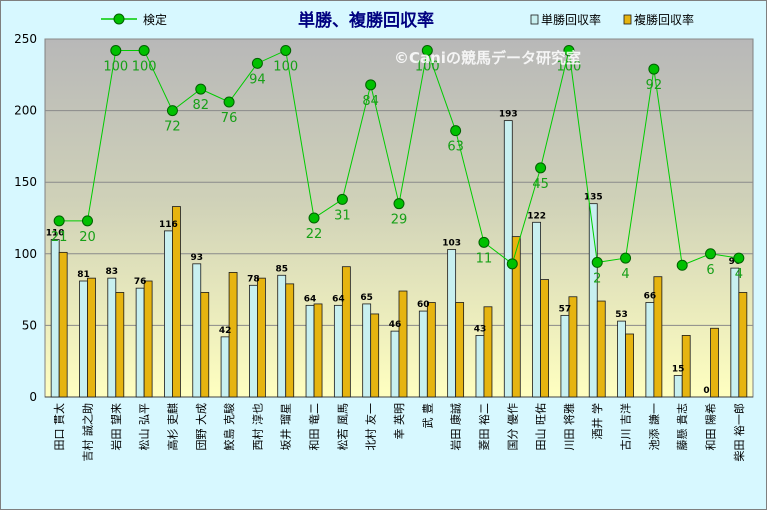  Describe the element at coordinates (487, 58) in the screenshot. I see `watermark: ©Caniの競馬データ研究室` at that location.